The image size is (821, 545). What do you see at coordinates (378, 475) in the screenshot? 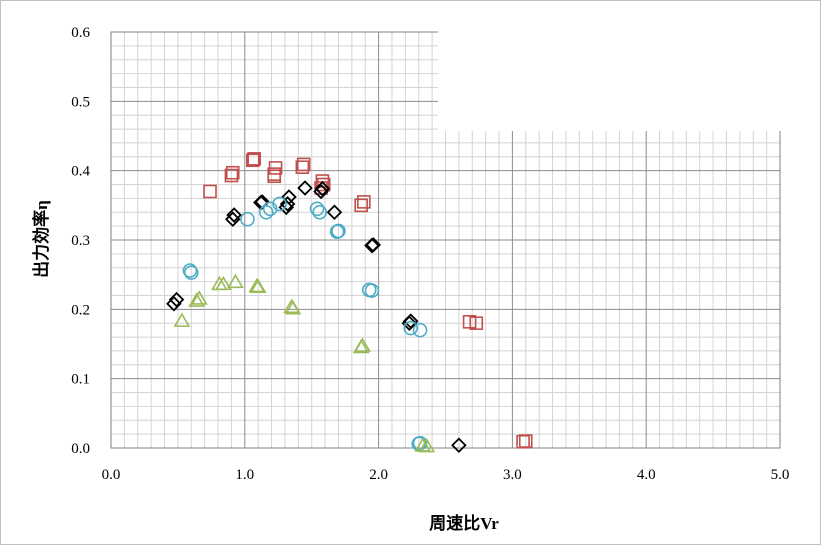
I see `x-tick-label: 2.0` at bounding box center [378, 475].